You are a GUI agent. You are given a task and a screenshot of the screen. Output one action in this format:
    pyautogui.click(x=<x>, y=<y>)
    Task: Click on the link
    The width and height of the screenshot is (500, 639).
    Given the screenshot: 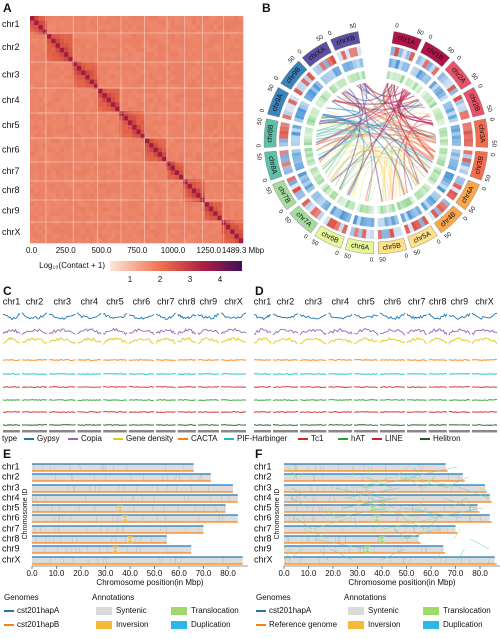 What is the action you would take?
    pyautogui.click(x=370, y=126)
    